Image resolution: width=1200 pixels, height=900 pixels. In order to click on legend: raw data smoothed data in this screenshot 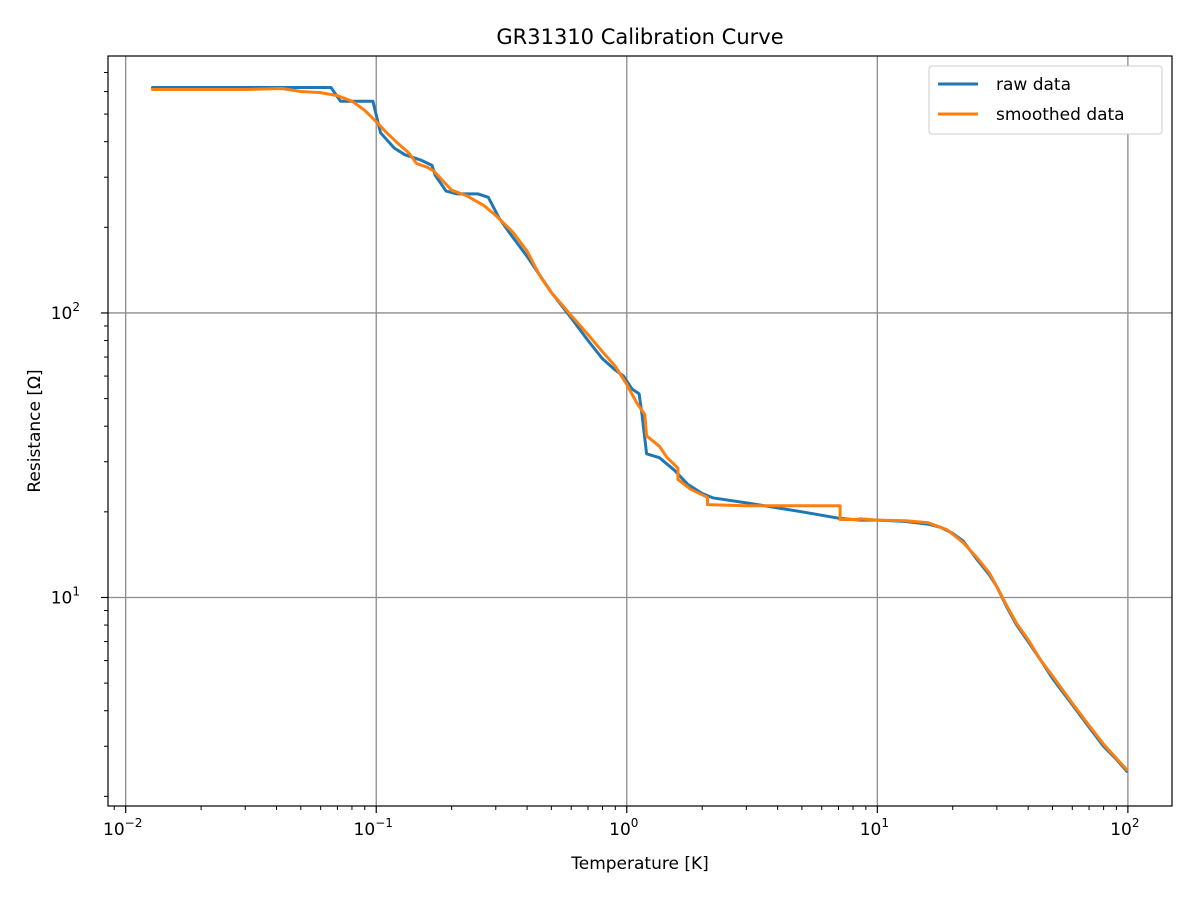, I will do `click(1045, 100)`.